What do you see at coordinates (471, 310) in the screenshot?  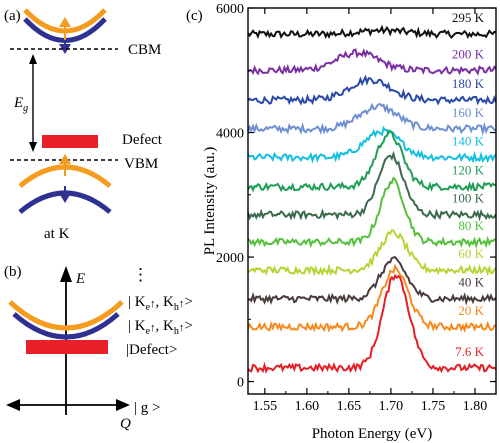 I see `series-label-10: 20 K` at bounding box center [471, 310].